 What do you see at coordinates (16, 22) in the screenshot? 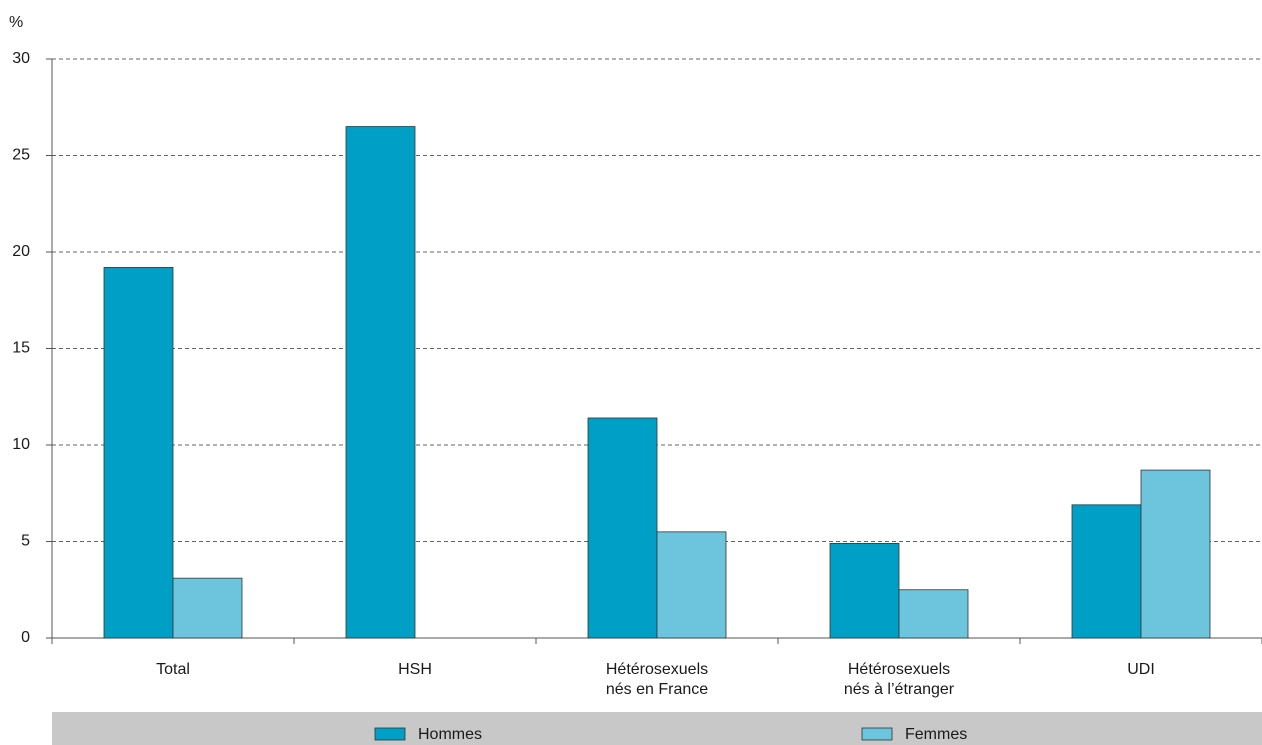
I see `y-axis-label: %` at bounding box center [16, 22].